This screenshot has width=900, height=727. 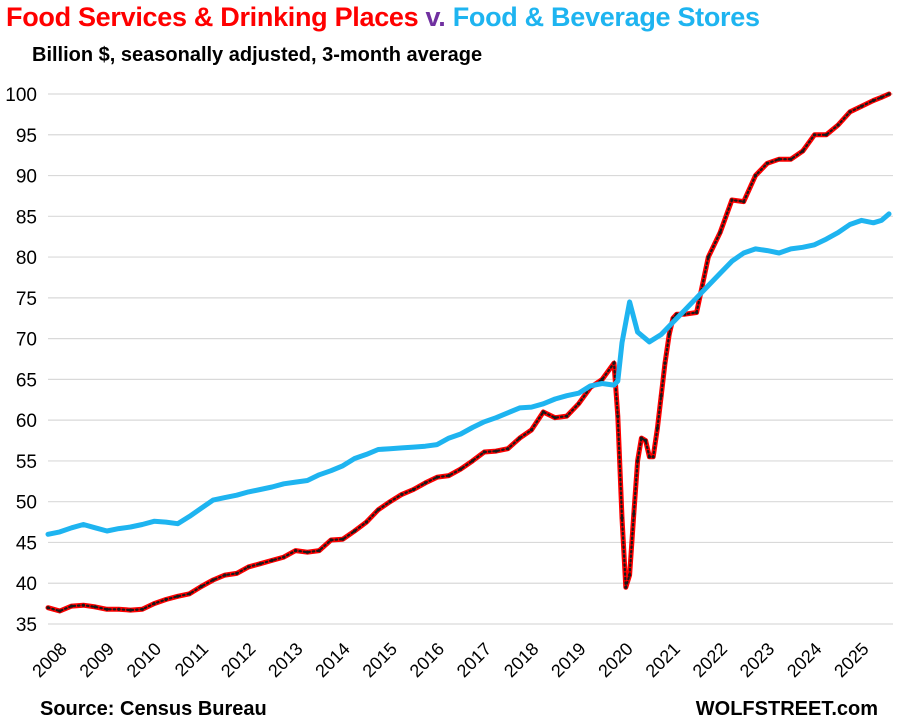 What do you see at coordinates (786, 709) in the screenshot?
I see `brand-watermark: WOLFSTREET.com` at bounding box center [786, 709].